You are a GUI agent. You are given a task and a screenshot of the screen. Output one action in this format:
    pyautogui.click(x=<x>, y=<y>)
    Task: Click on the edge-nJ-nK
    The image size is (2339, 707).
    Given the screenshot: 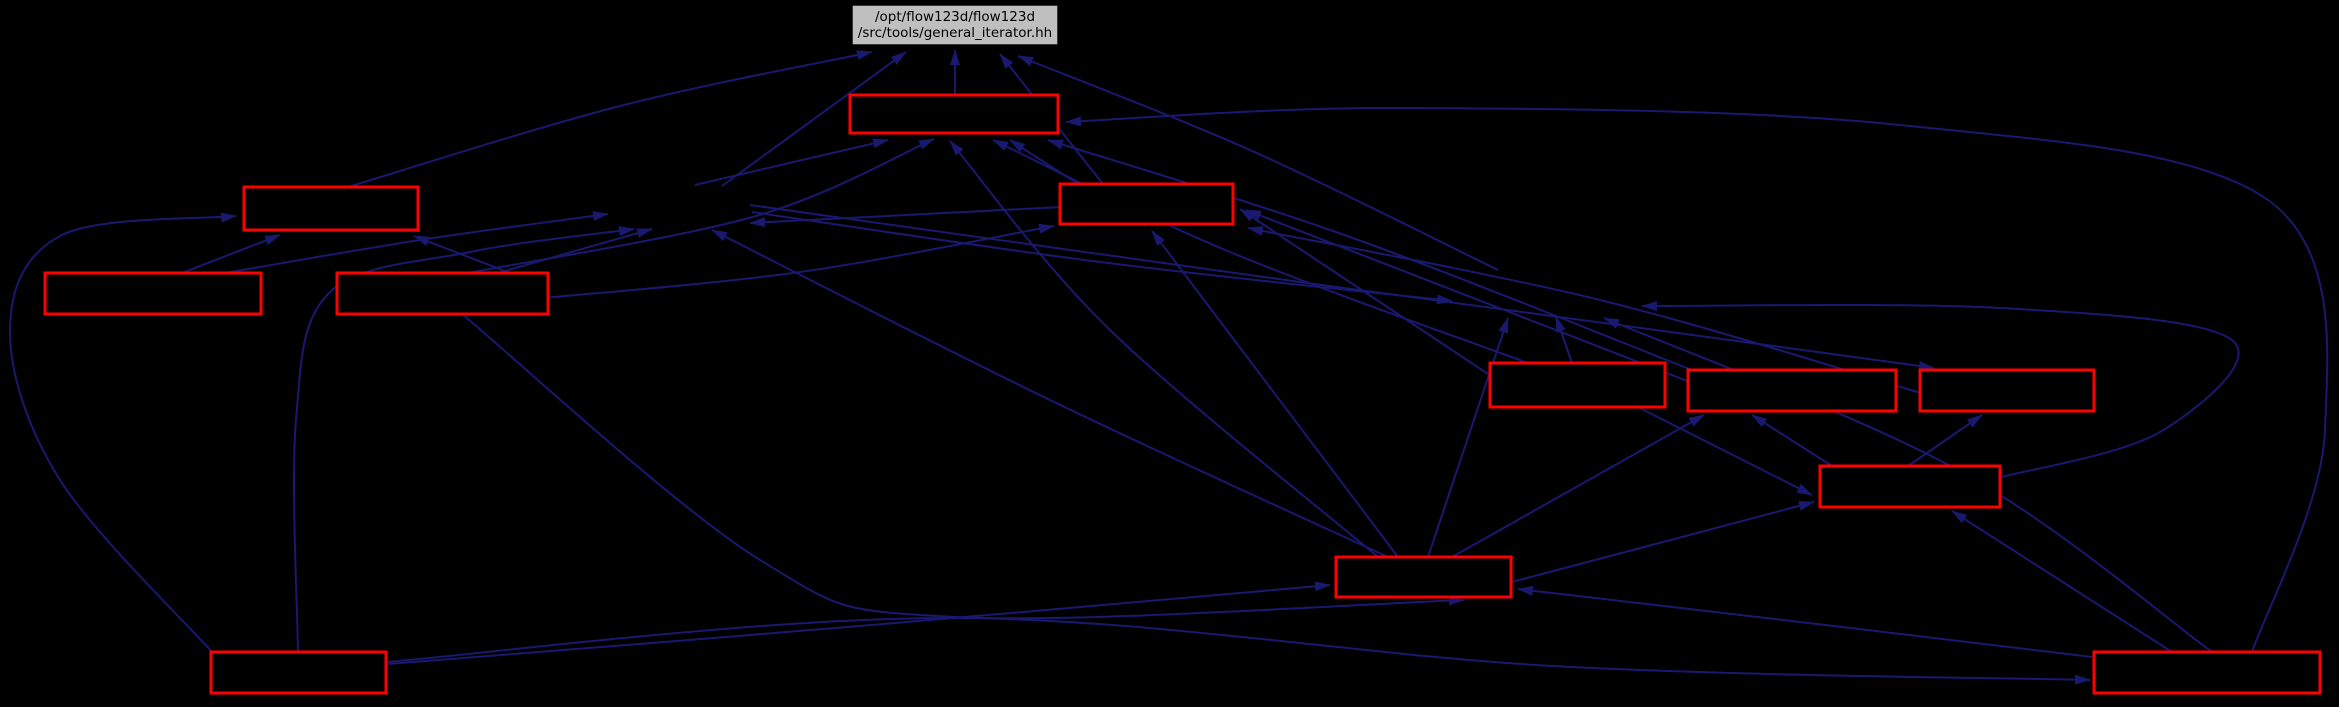 What is the action you would take?
    pyautogui.click(x=1238, y=650)
    